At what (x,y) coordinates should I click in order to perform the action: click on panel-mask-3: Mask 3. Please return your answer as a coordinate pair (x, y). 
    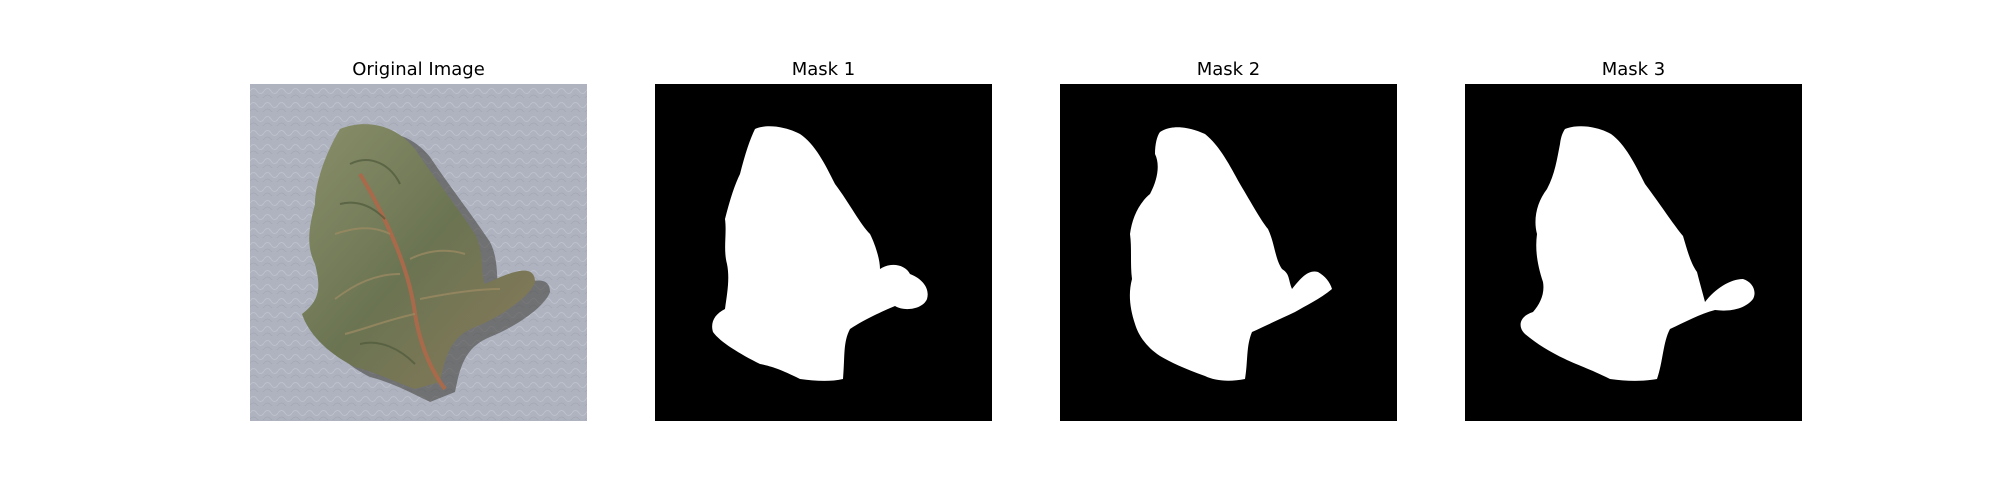
    Looking at the image, I should click on (1633, 239).